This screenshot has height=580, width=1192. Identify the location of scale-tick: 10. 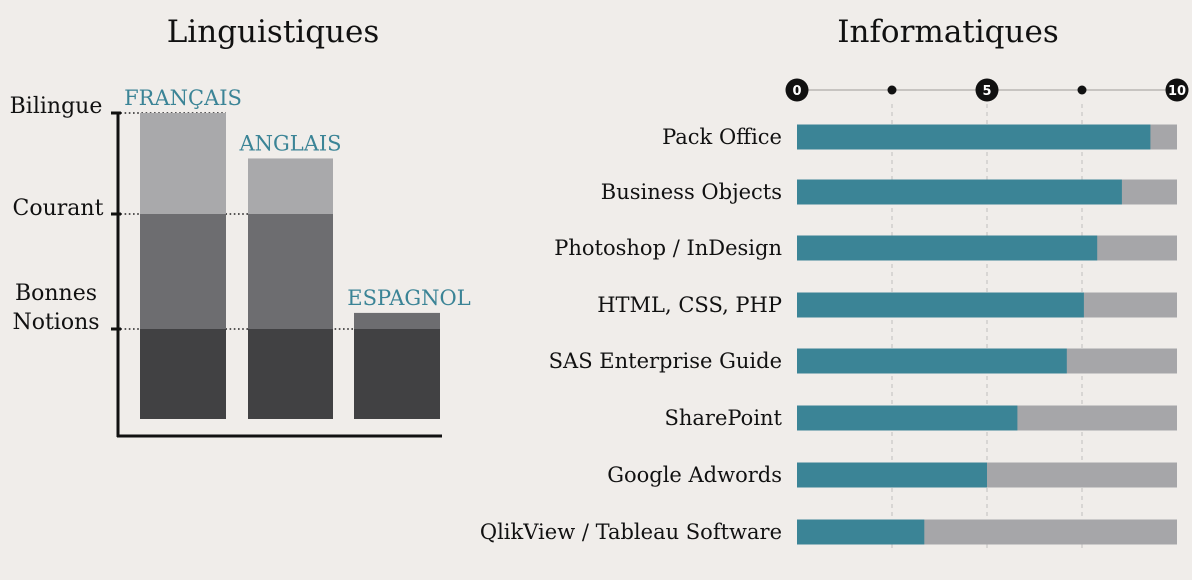
(1177, 90).